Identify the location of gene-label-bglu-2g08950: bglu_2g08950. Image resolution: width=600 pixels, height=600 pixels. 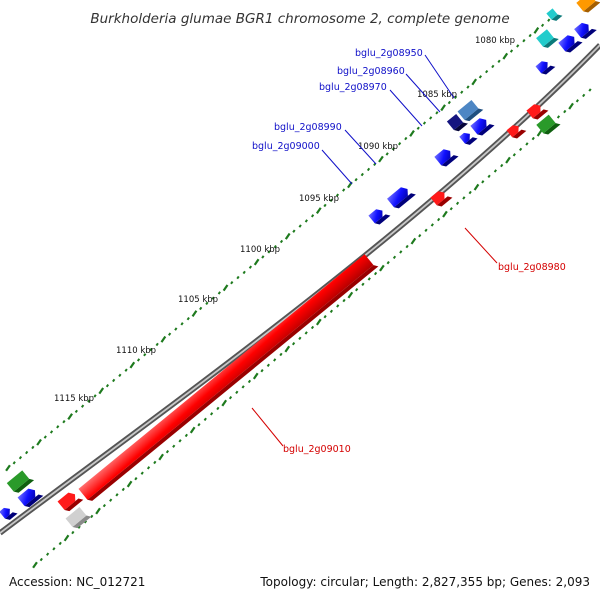
(389, 53).